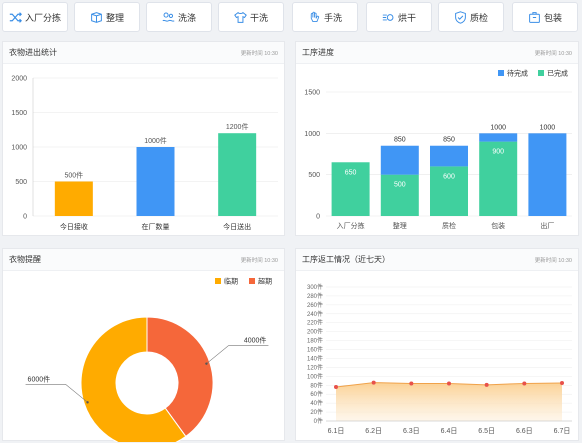 The height and width of the screenshot is (443, 582). I want to click on x-tick-label: 在厂数量, so click(156, 226).